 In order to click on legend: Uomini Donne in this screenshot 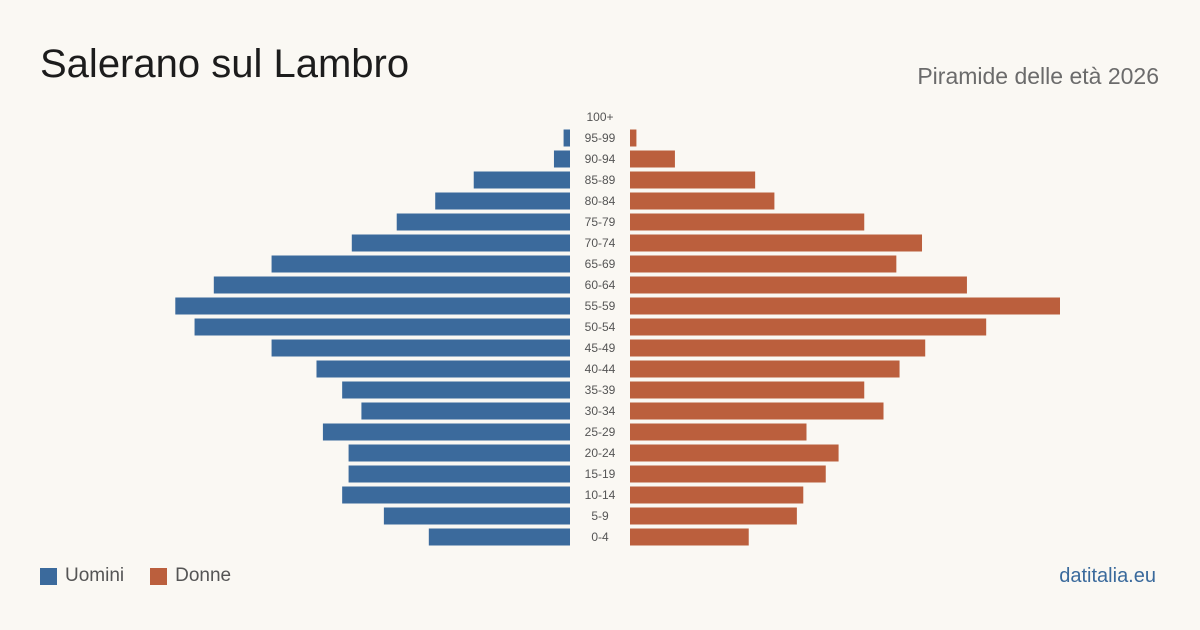, I will do `click(148, 576)`.